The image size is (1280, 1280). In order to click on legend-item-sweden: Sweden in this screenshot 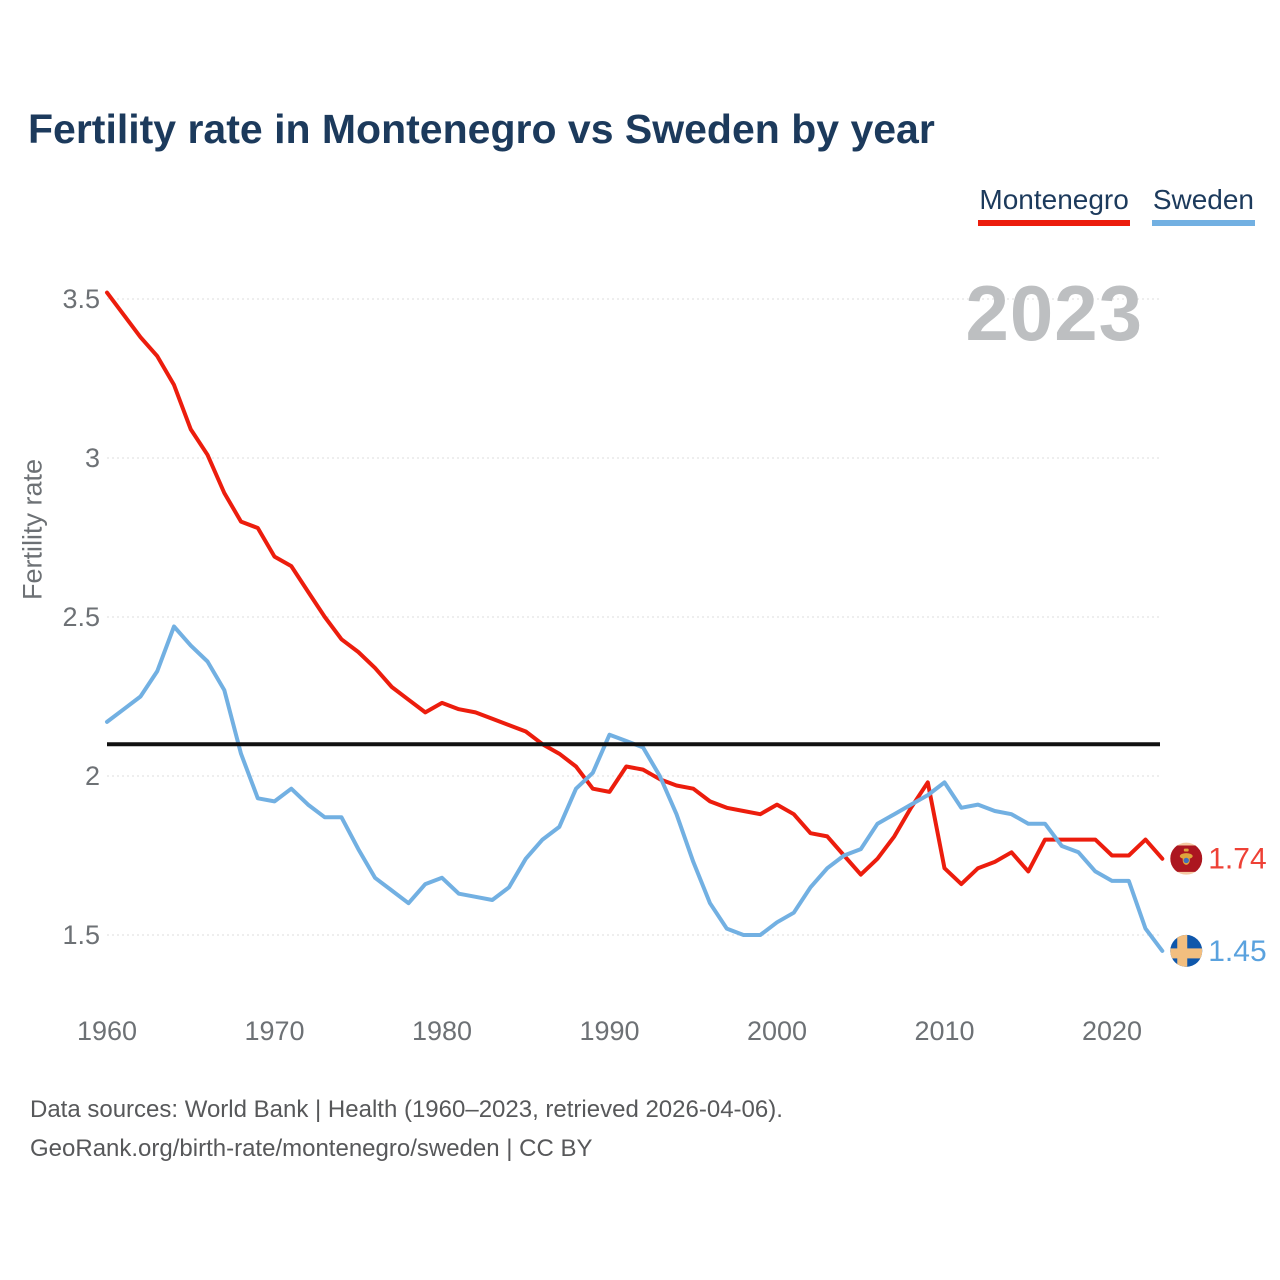, I will do `click(1203, 205)`.